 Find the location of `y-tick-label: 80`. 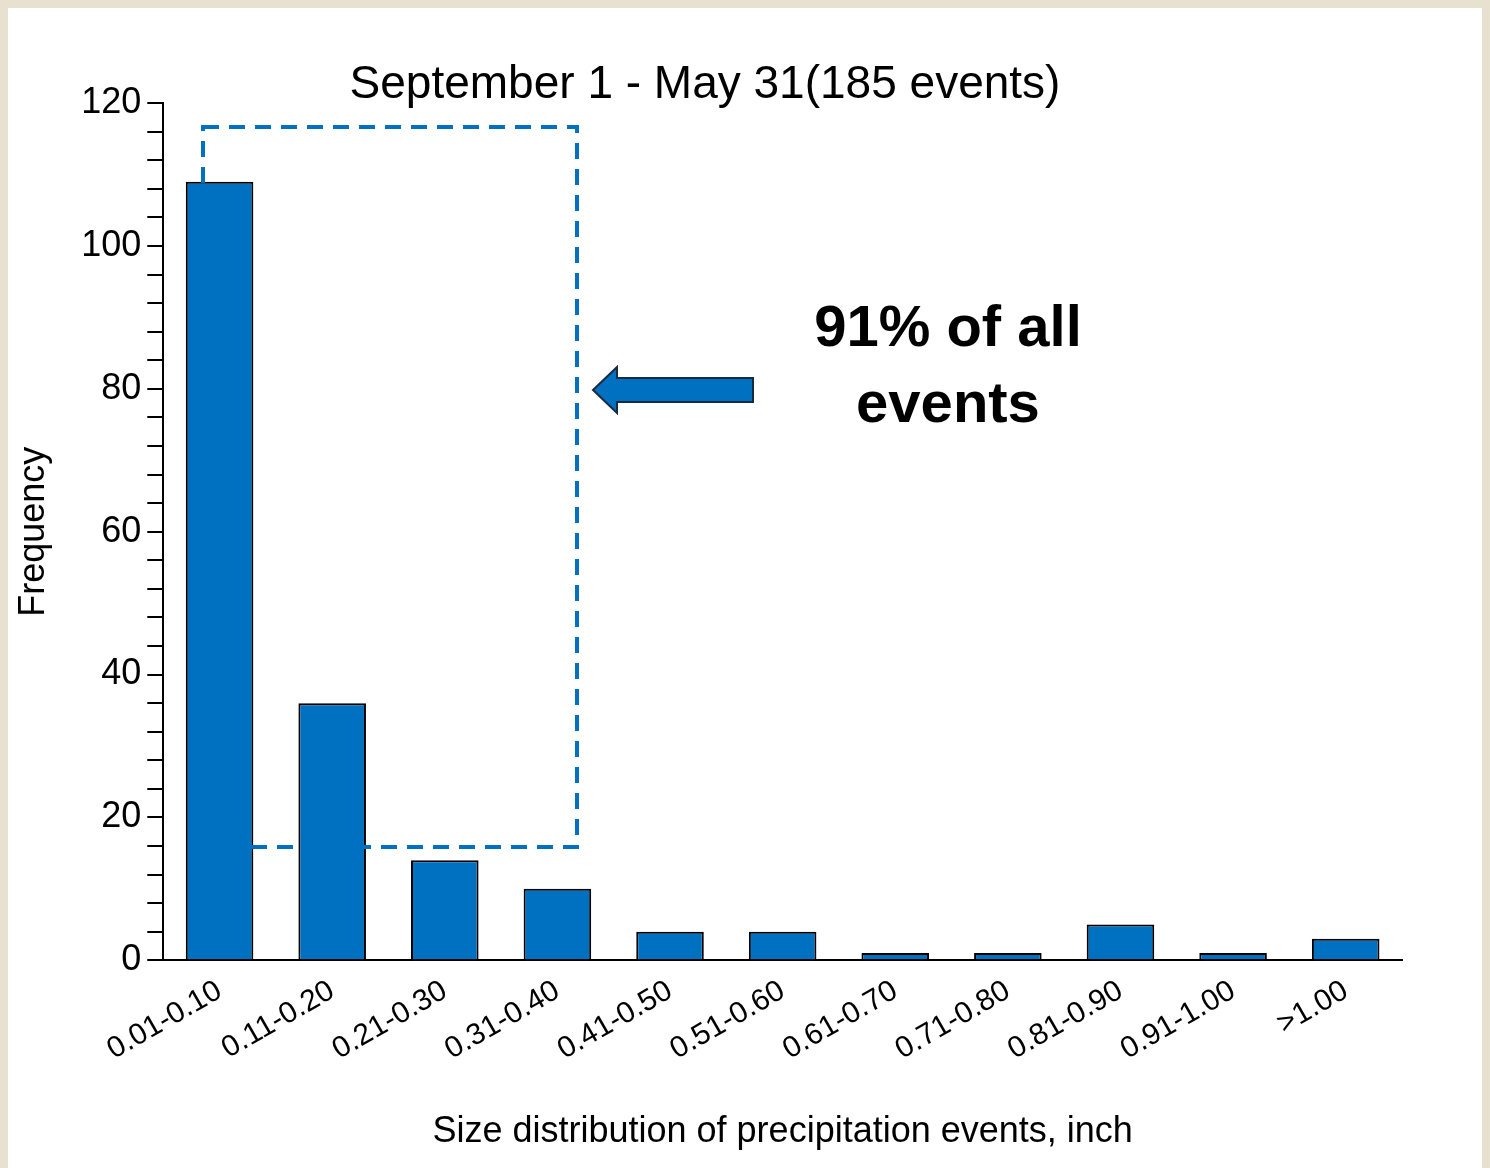

y-tick-label: 80 is located at coordinates (121, 386).